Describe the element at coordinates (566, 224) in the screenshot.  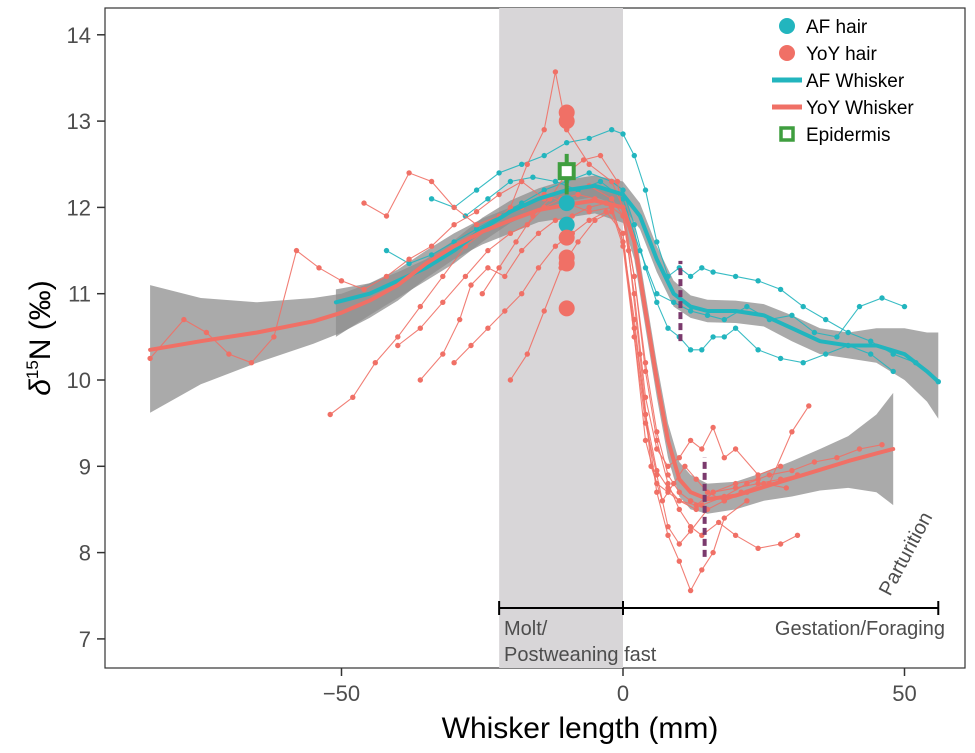
I see `af-hair-point` at that location.